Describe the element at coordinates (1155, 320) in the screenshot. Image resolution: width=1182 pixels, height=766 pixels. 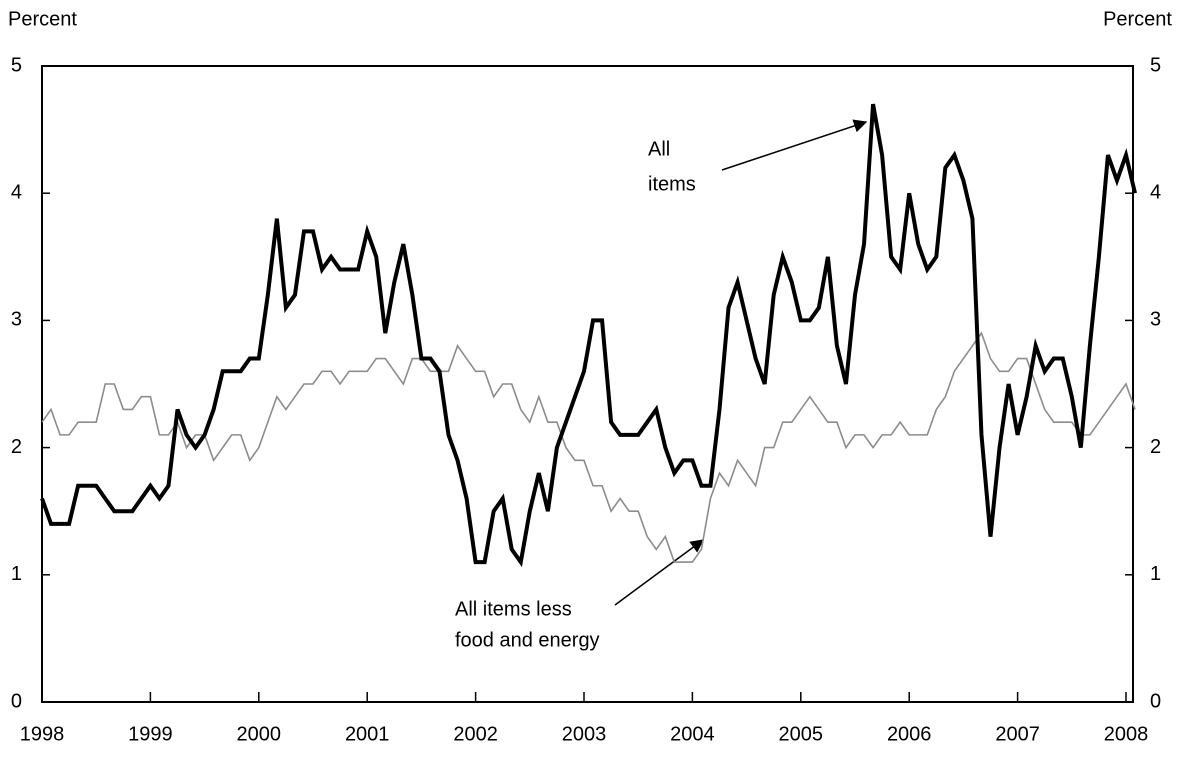
I see `y2-tick-label: 3` at that location.